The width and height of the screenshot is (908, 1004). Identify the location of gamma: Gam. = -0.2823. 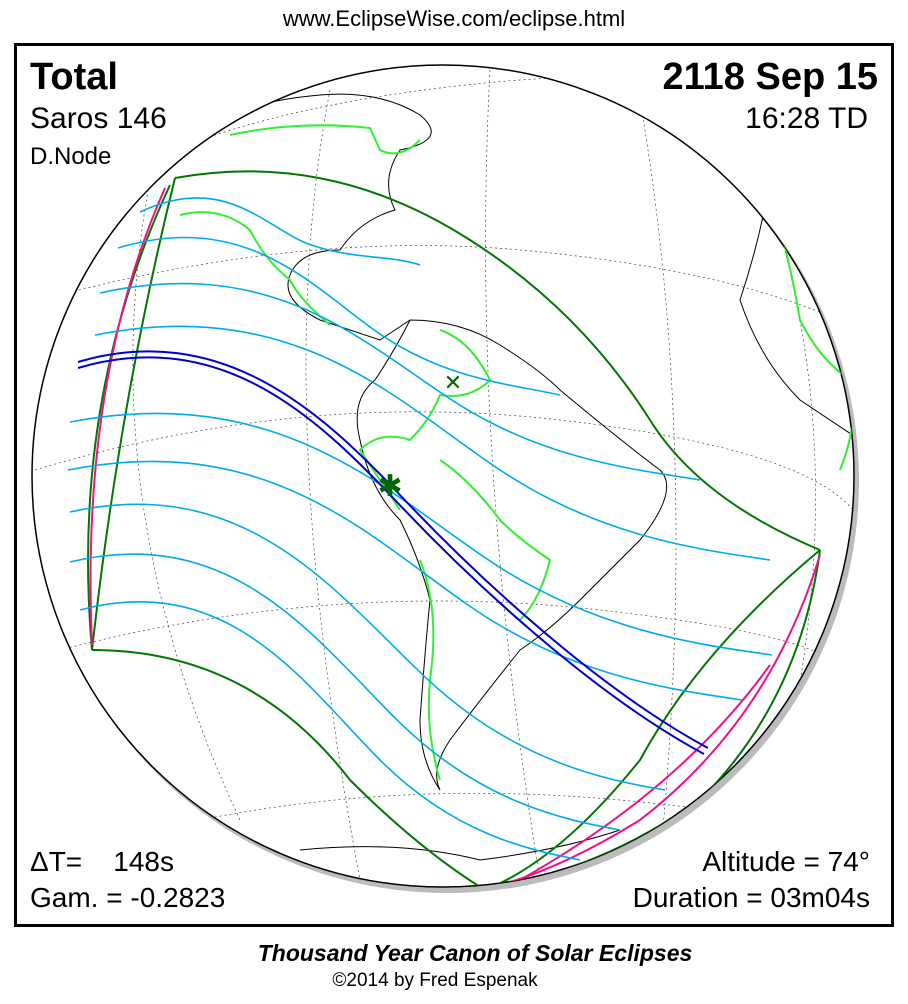
(128, 897).